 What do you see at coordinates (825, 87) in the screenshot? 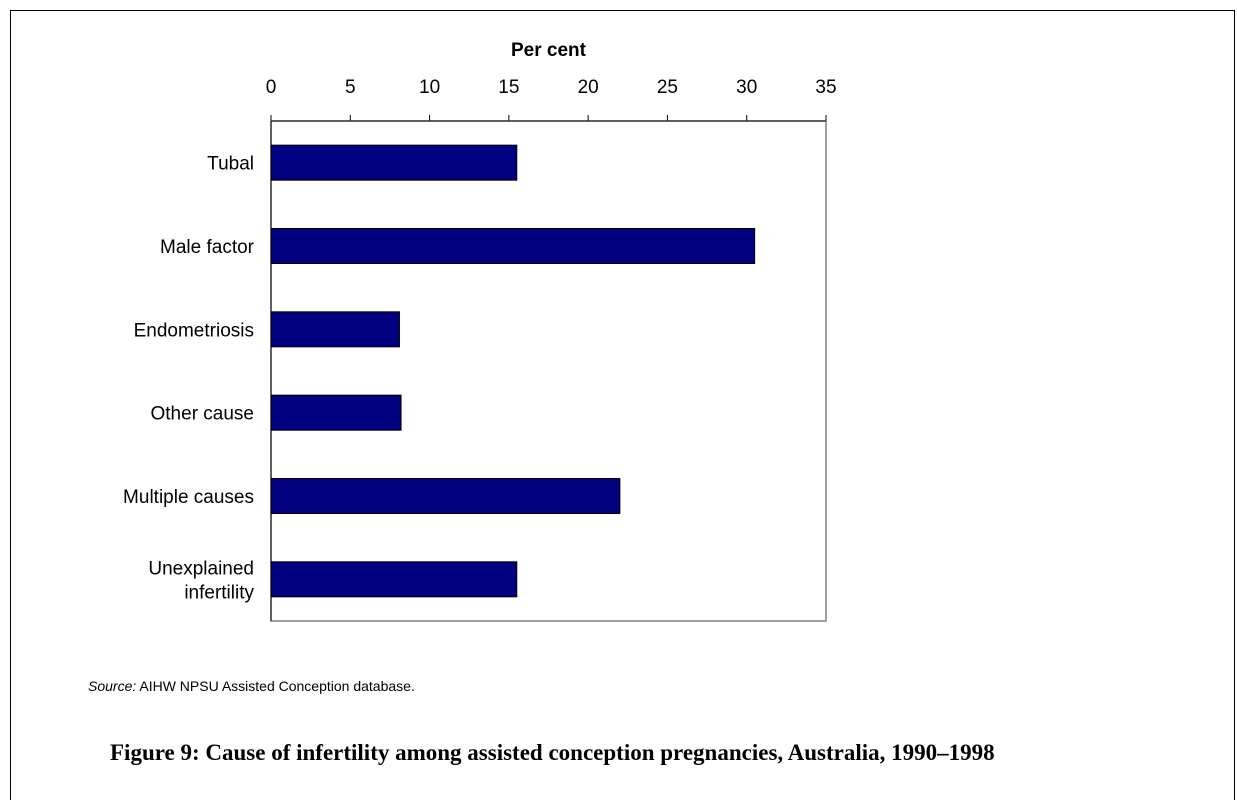
I see `x-tick-label: 35` at bounding box center [825, 87].